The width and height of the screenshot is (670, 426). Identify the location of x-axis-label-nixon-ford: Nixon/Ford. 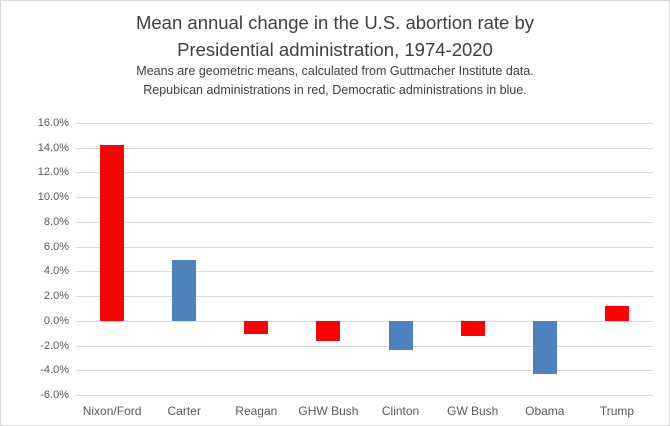
(112, 411).